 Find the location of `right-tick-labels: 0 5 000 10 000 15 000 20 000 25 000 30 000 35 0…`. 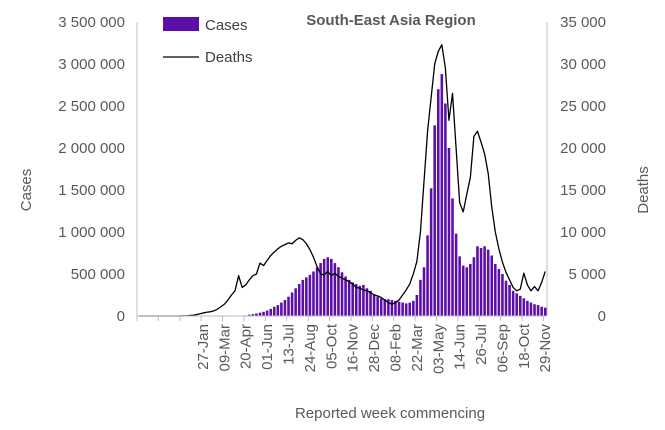

right-tick-labels: 0 5 000 10 000 15 000 20 000 25 000 30 000 35 0… is located at coordinates (583, 169).